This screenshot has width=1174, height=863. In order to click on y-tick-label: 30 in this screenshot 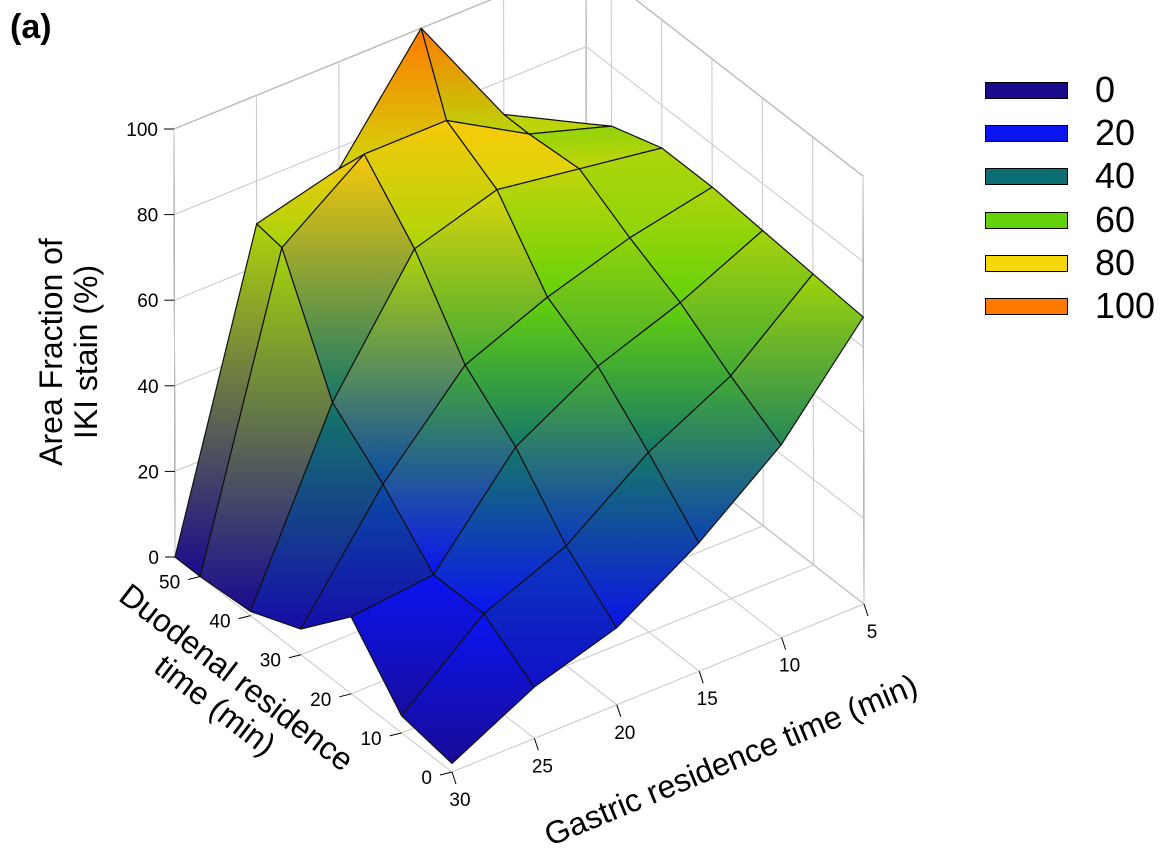, I will do `click(270, 661)`.